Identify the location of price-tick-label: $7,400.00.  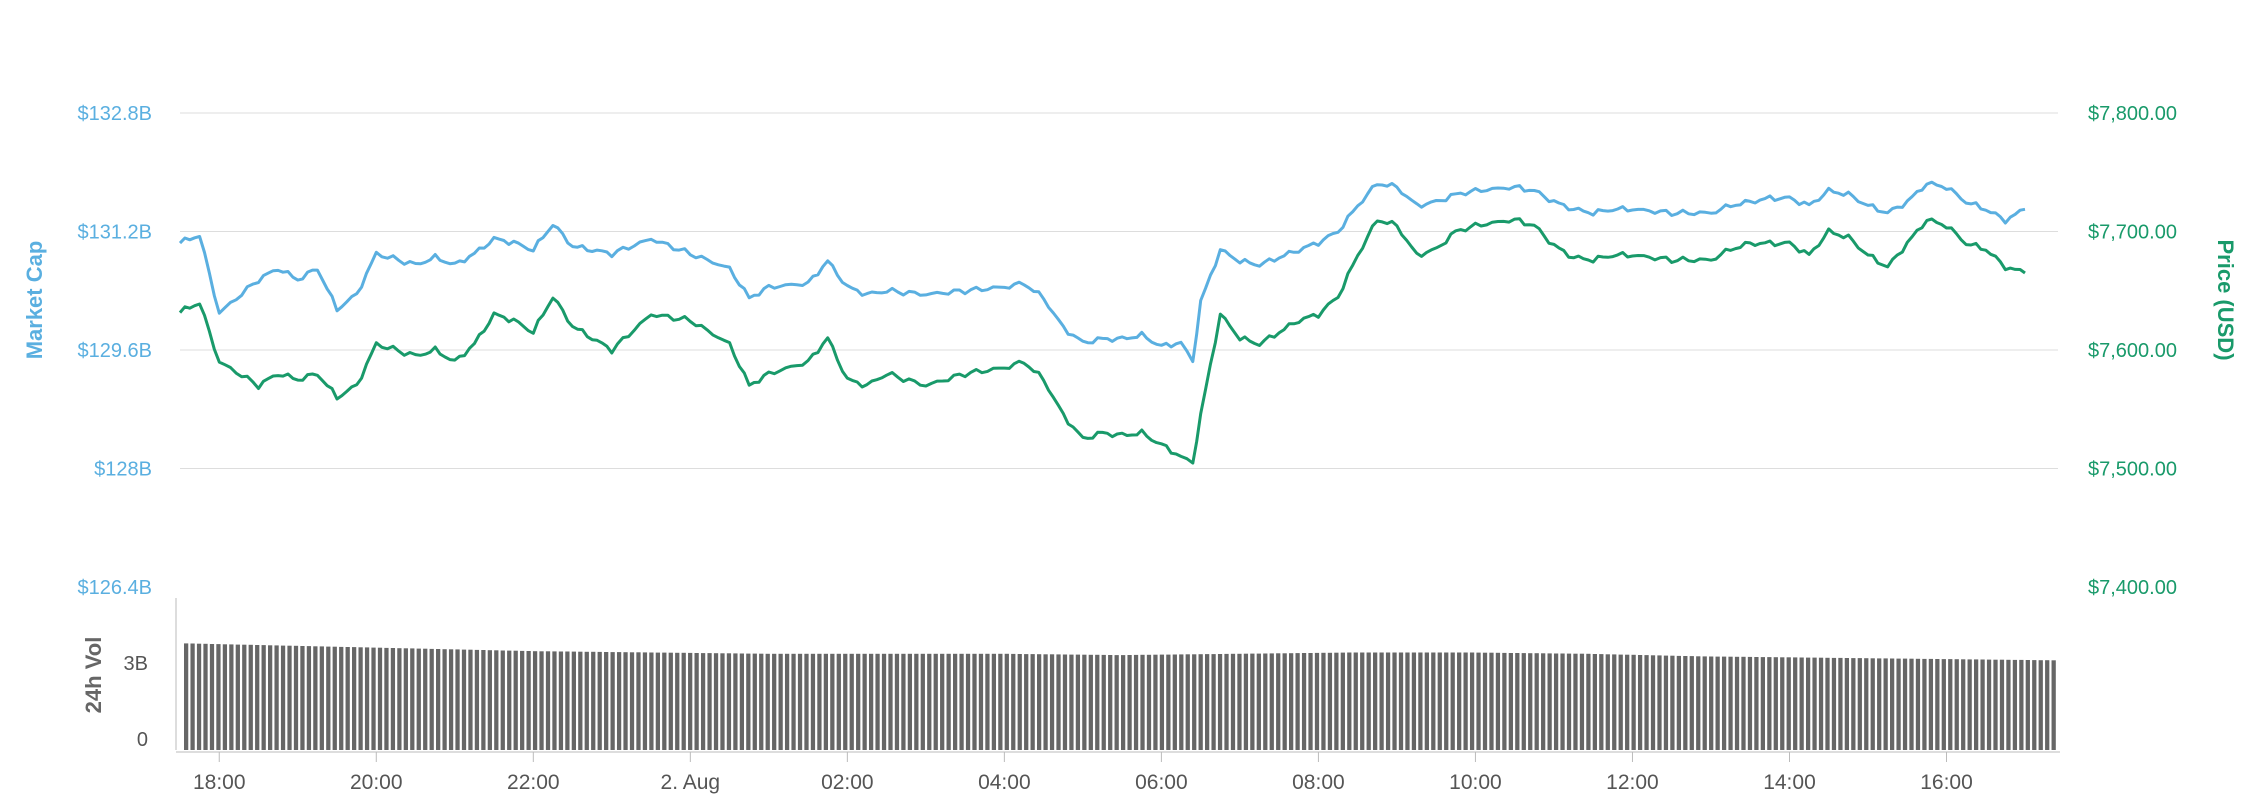
(2132, 588).